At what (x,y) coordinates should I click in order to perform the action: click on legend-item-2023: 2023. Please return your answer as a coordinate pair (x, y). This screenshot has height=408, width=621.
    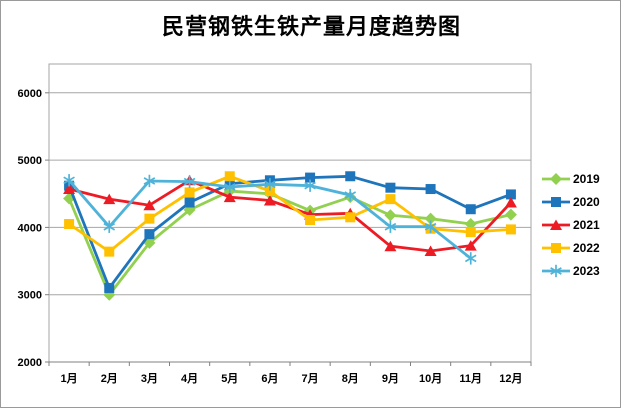
    Looking at the image, I should click on (580, 270).